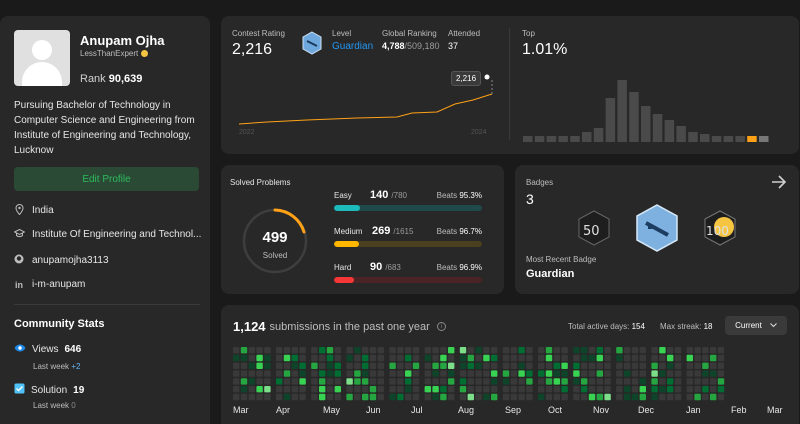 The height and width of the screenshot is (424, 800). What do you see at coordinates (42, 58) in the screenshot?
I see `avatar` at bounding box center [42, 58].